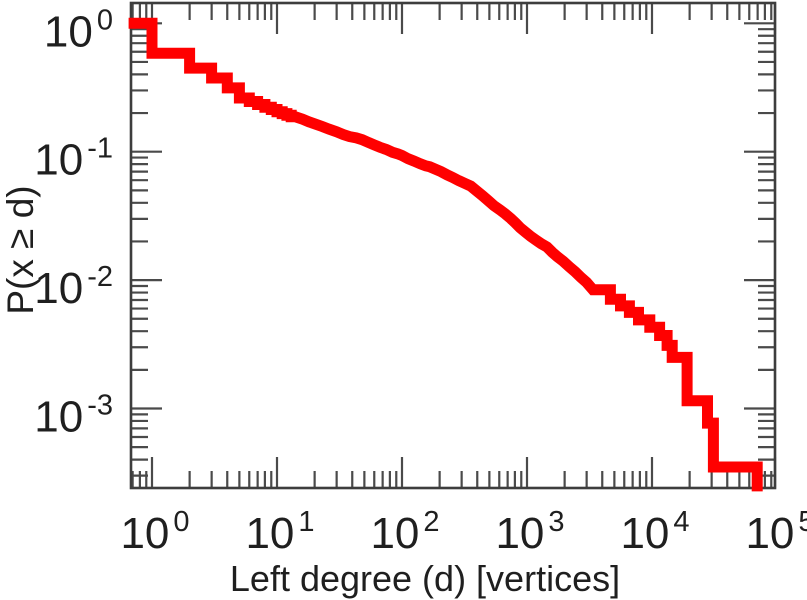  What do you see at coordinates (279, 532) in the screenshot?
I see `x-tick-label: 10 1` at bounding box center [279, 532].